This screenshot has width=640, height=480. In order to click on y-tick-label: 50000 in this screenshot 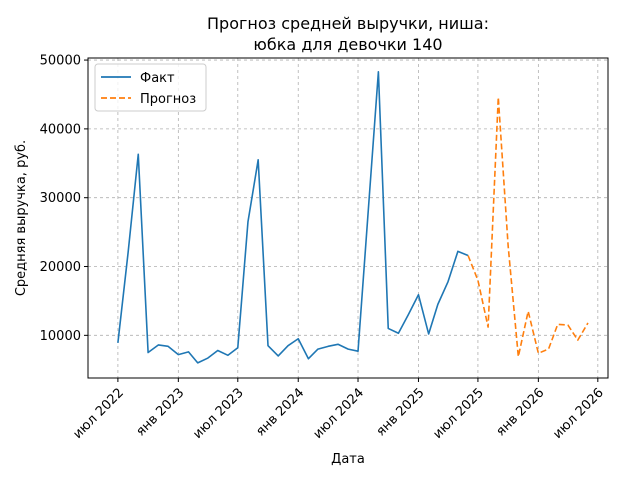, I will do `click(60, 61)`.